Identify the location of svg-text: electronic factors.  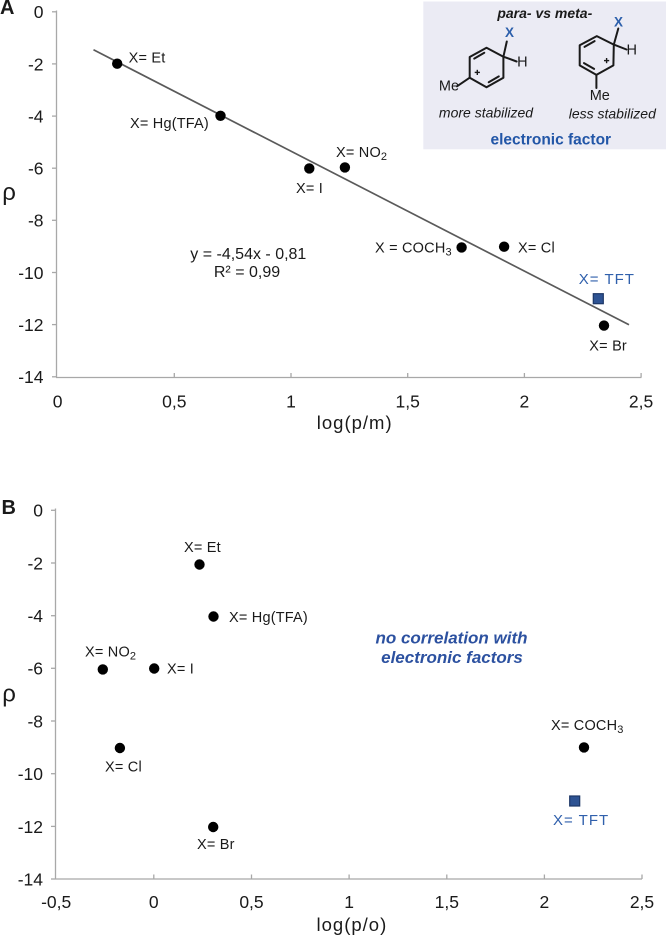
(452, 657).